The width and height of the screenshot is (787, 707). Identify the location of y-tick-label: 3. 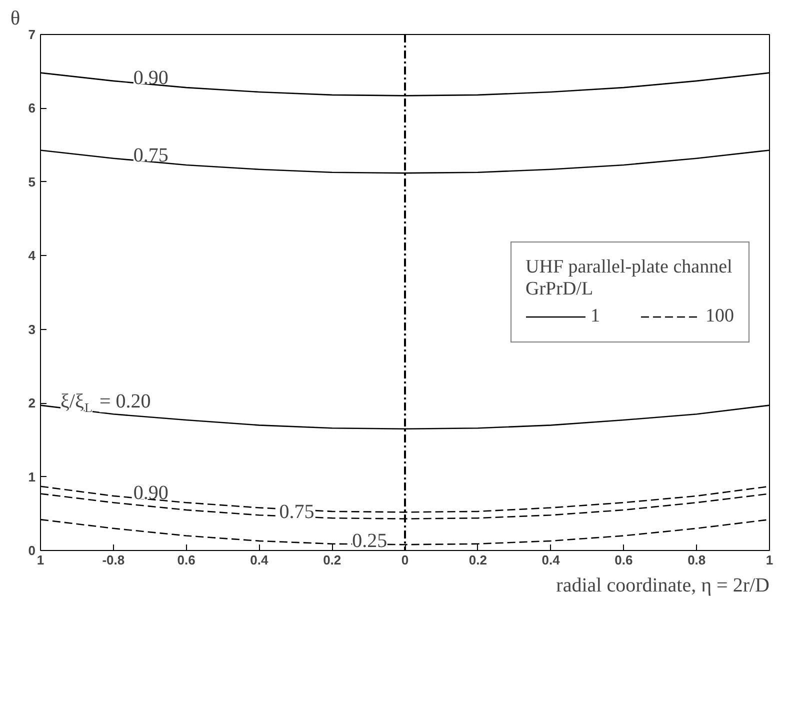
(32, 329).